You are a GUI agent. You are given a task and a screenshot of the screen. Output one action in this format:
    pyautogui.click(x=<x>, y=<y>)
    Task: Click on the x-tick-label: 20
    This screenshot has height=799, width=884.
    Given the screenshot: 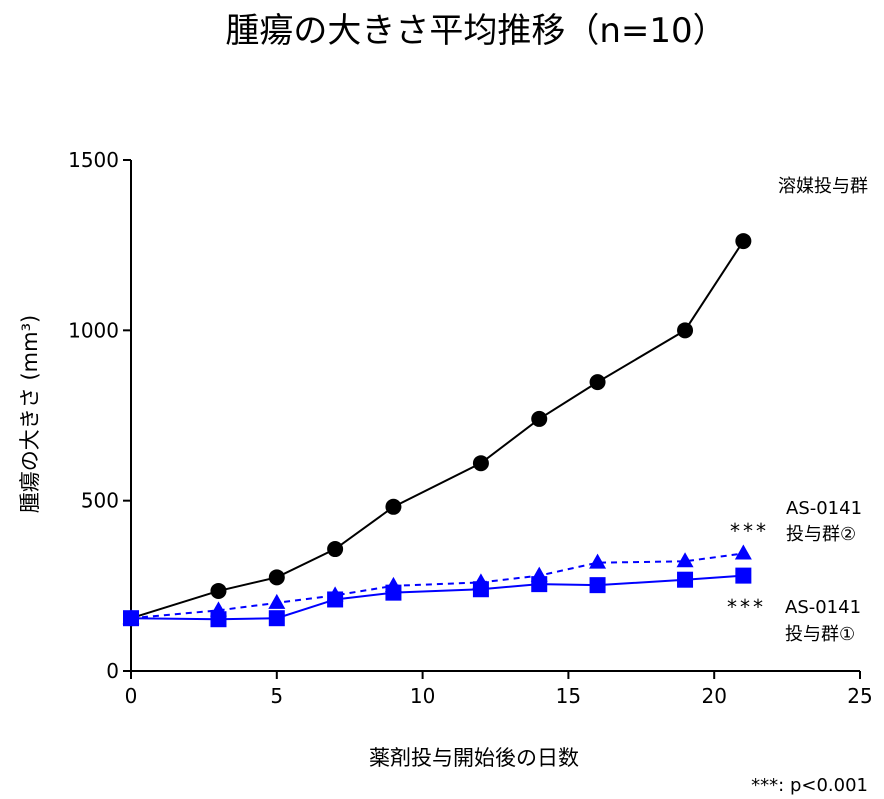 What is the action you would take?
    pyautogui.click(x=713, y=696)
    